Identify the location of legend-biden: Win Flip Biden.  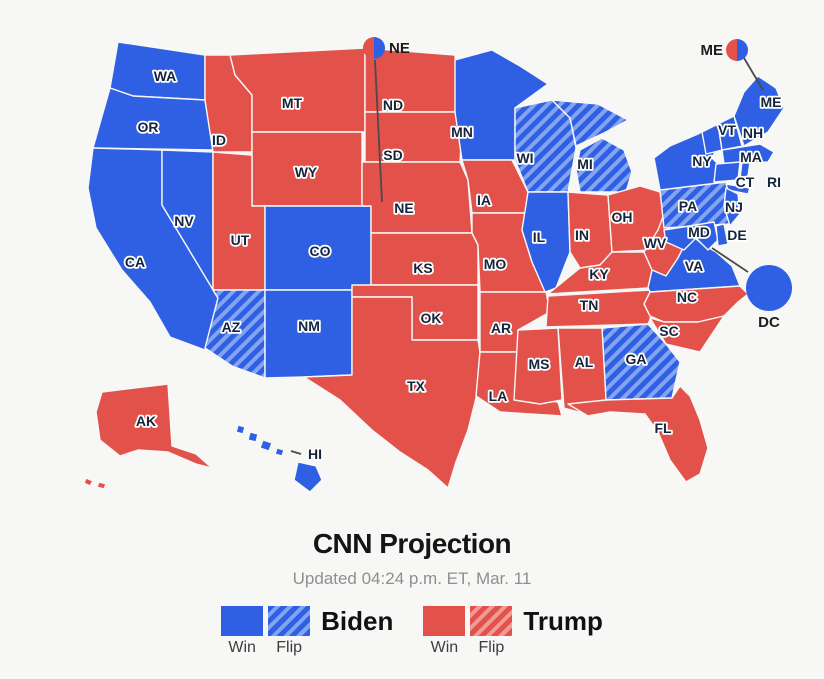
(307, 631).